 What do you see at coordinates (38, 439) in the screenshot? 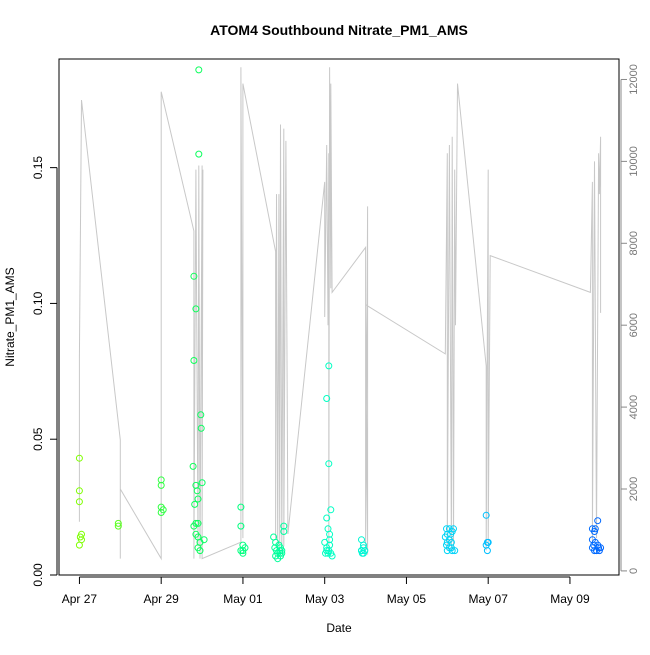
I see `y-tick-label: 0.05` at bounding box center [38, 439].